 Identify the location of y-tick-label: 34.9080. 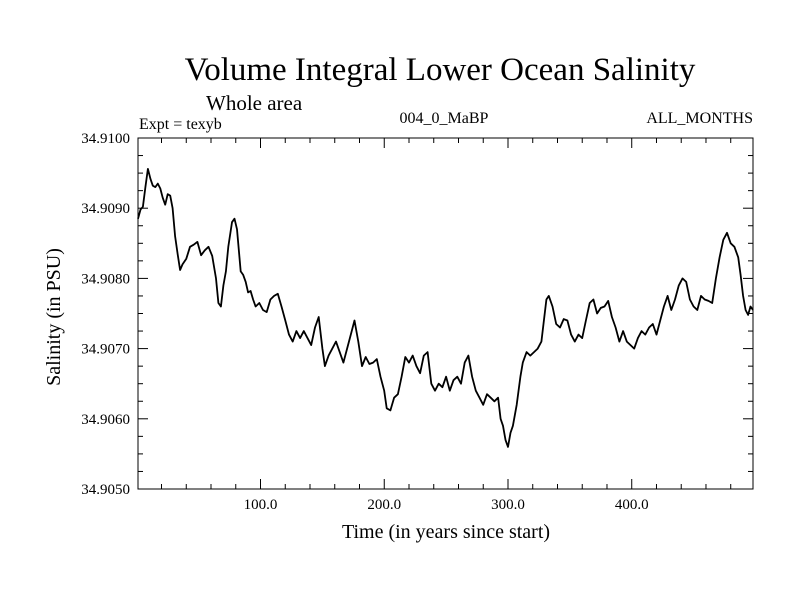
(105, 279).